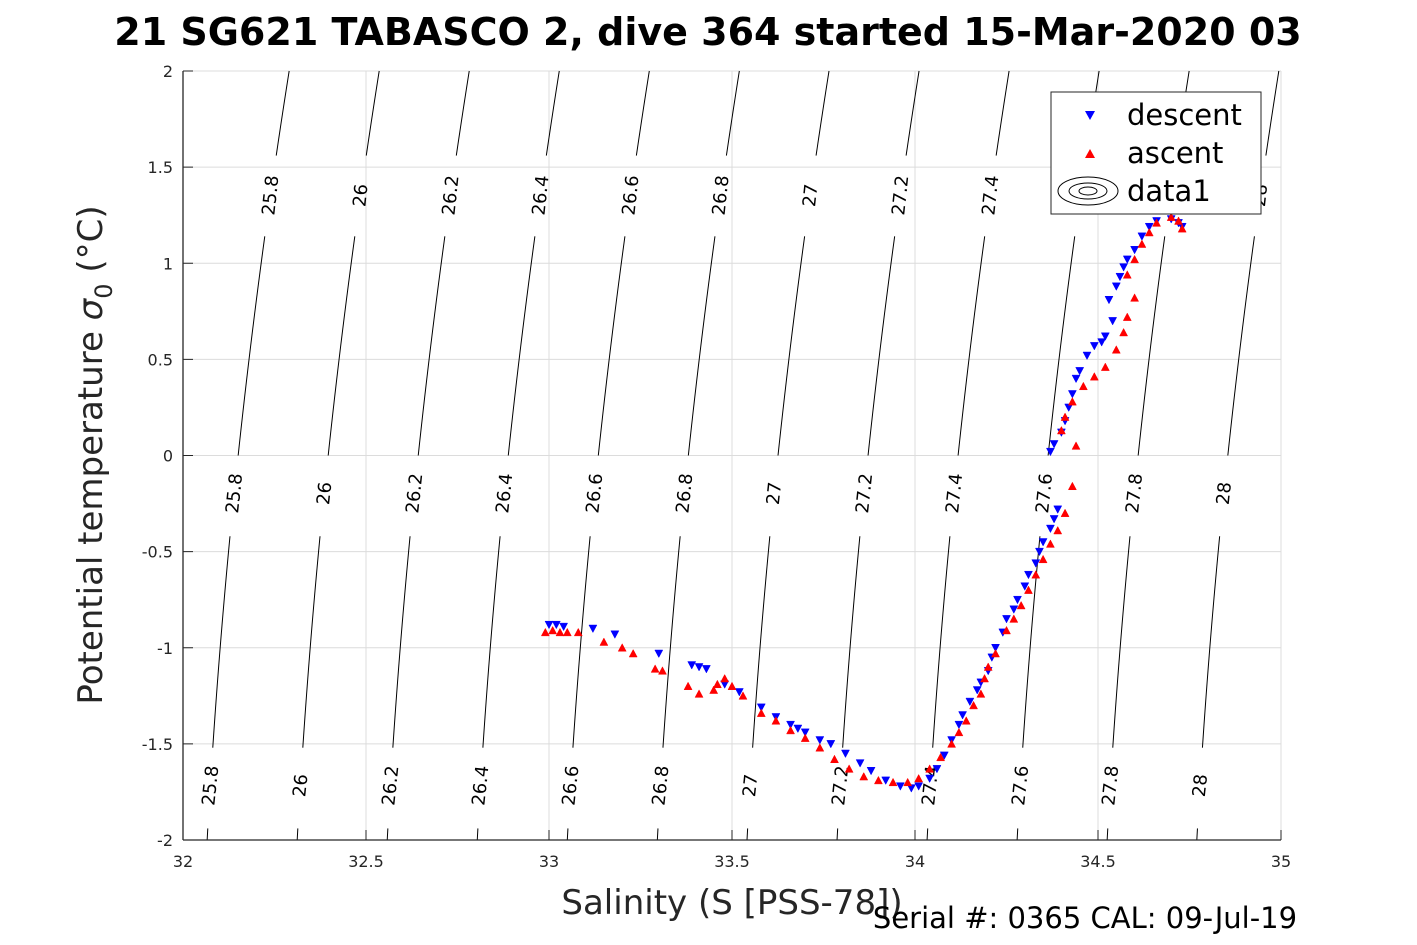  Describe the element at coordinates (1044, 493) in the screenshot. I see `density-contour-label: 27.6` at that location.